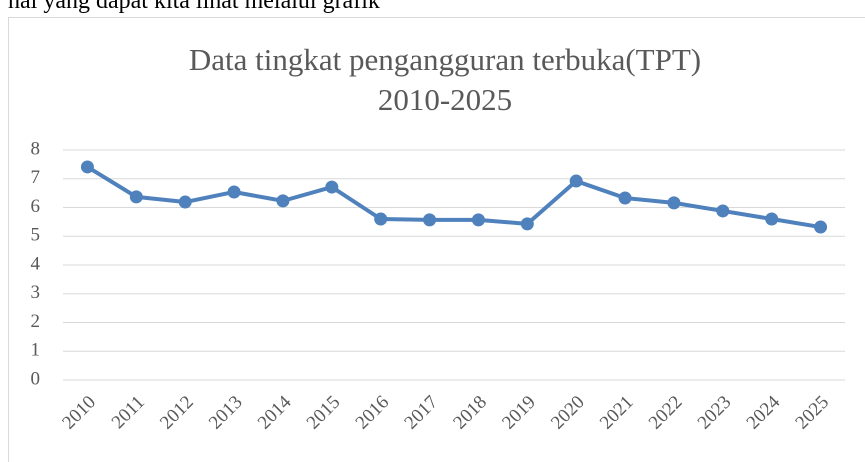 The image size is (865, 462). I want to click on y-tick-label: 3, so click(36, 292).